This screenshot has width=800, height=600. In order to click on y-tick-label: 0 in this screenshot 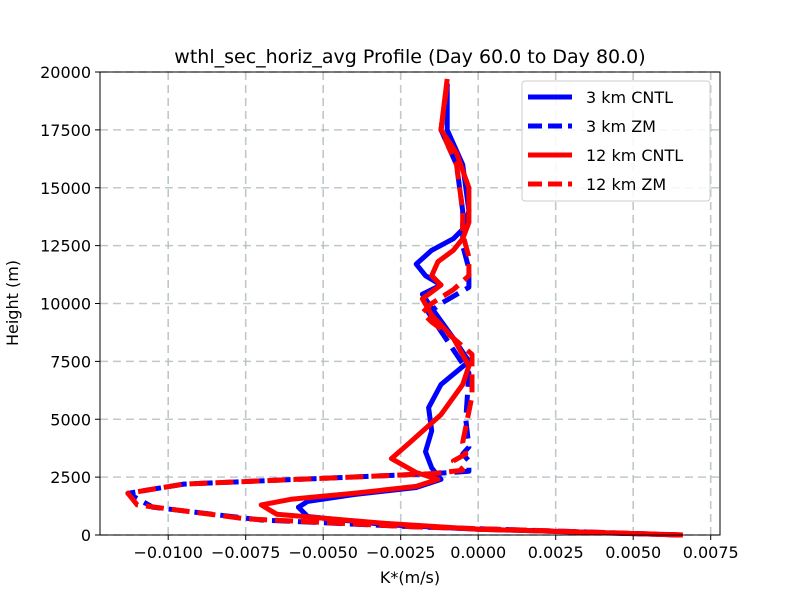, I will do `click(86, 535)`.